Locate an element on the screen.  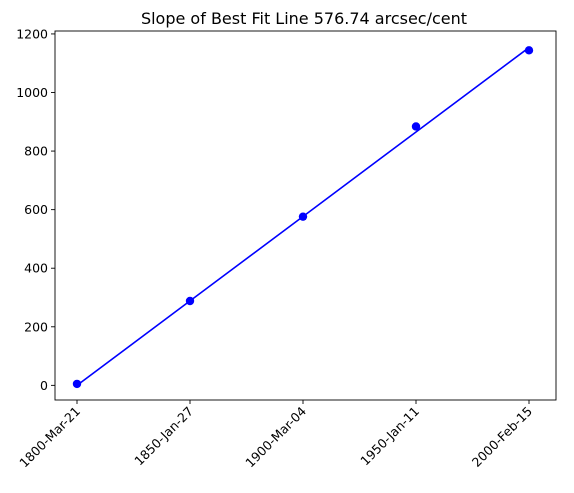
x-tick-label: 2000-Feb-15 is located at coordinates (502, 437).